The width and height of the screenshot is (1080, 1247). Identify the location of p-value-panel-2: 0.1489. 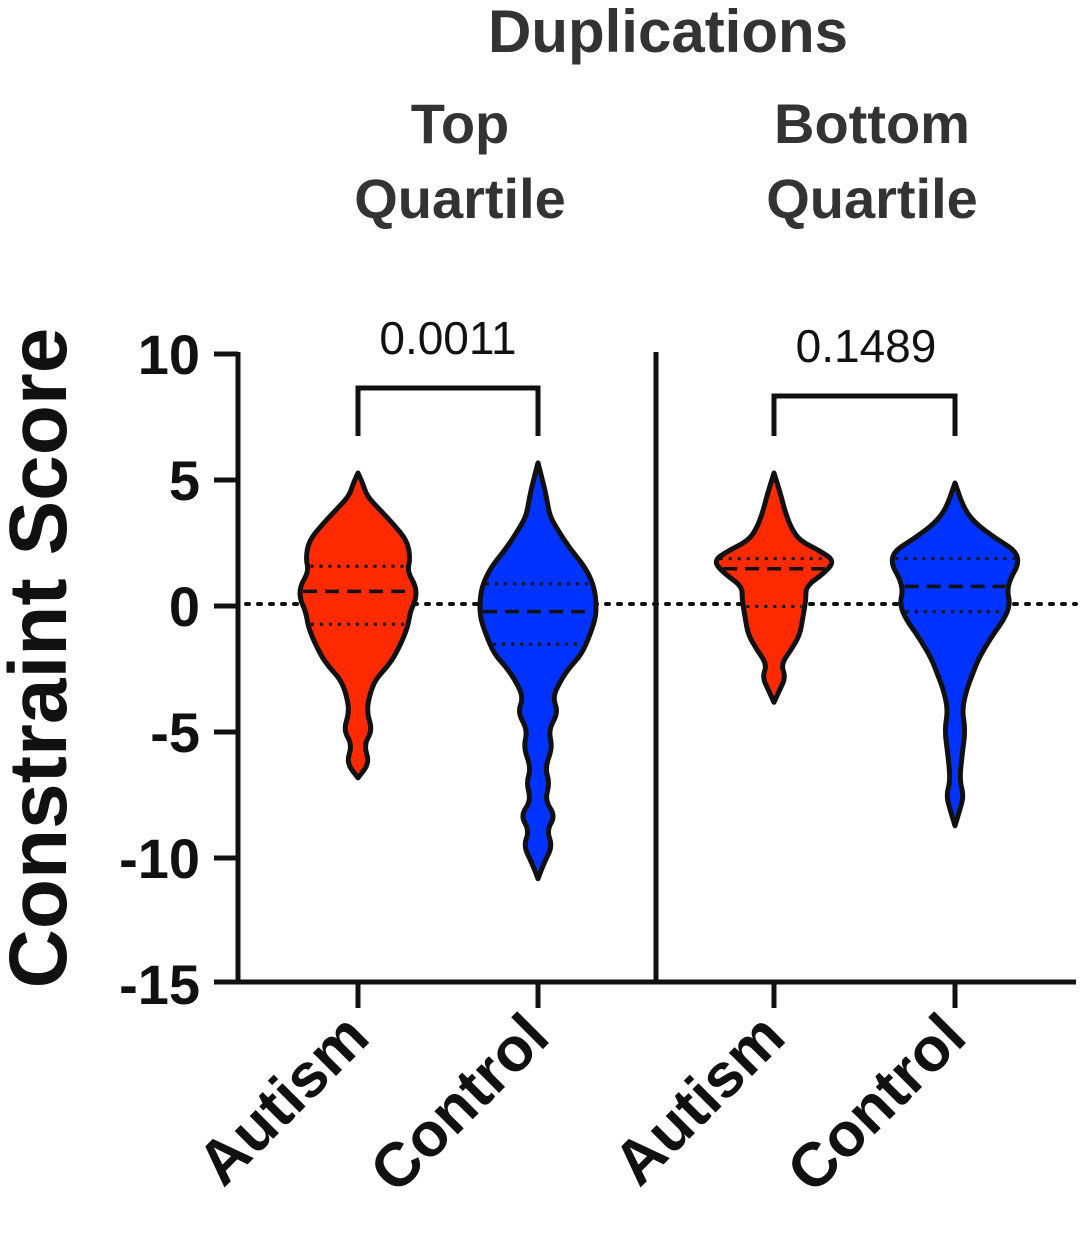
(866, 346).